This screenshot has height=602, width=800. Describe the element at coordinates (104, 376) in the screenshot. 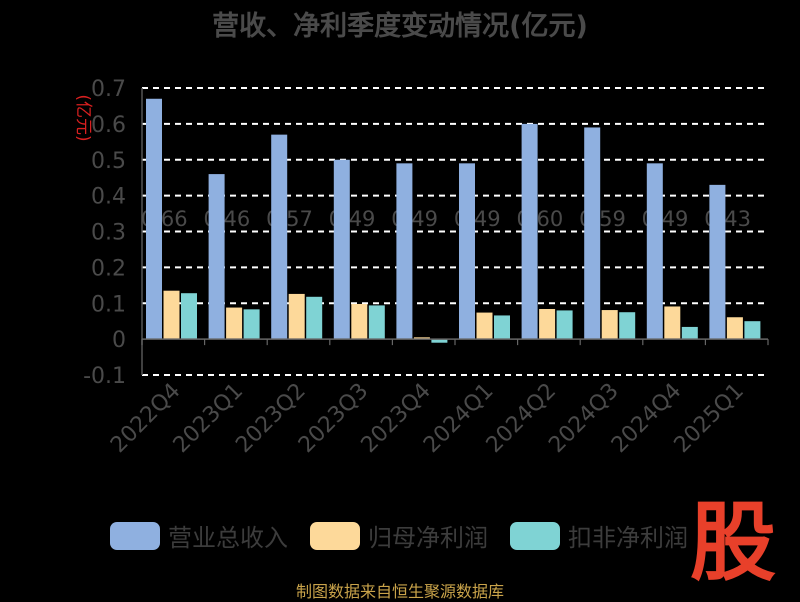

I see `y-tick-label: -0.1` at that location.